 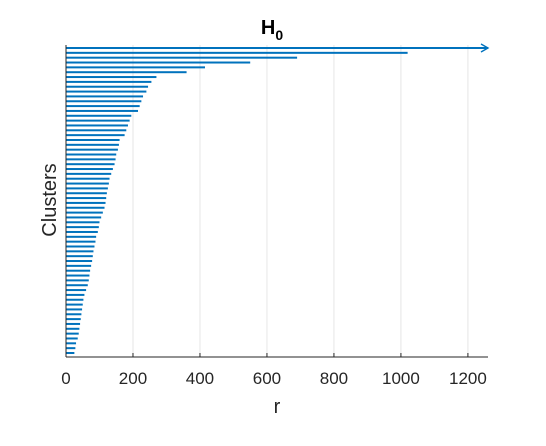 I want to click on chart-title-subscript: 0, so click(x=279, y=35).